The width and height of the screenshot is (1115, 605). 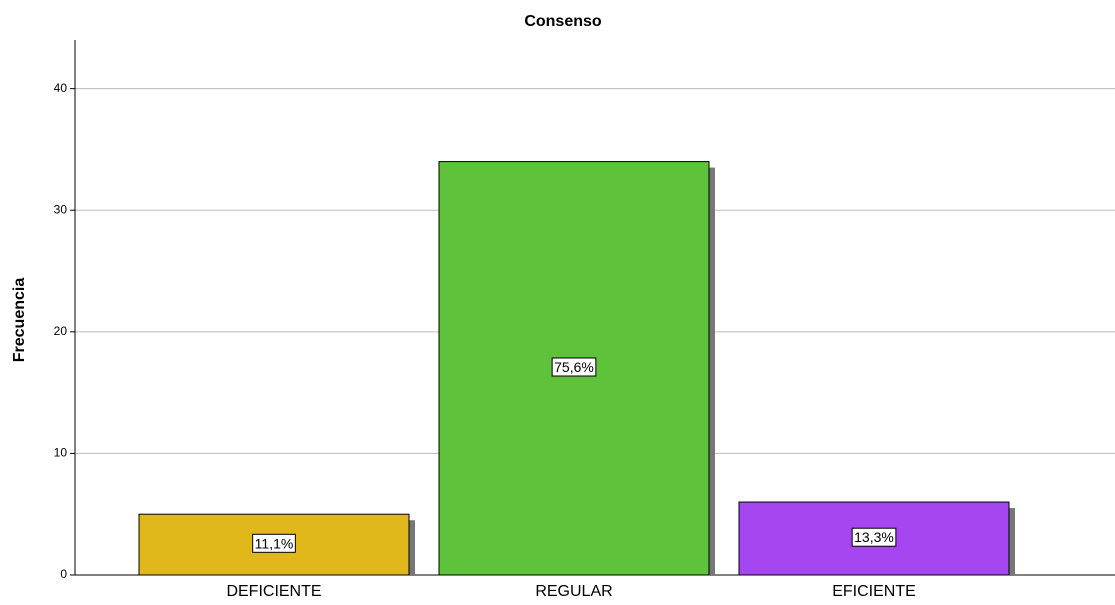 I want to click on x-tick-label: EFICIENTE, so click(x=874, y=591).